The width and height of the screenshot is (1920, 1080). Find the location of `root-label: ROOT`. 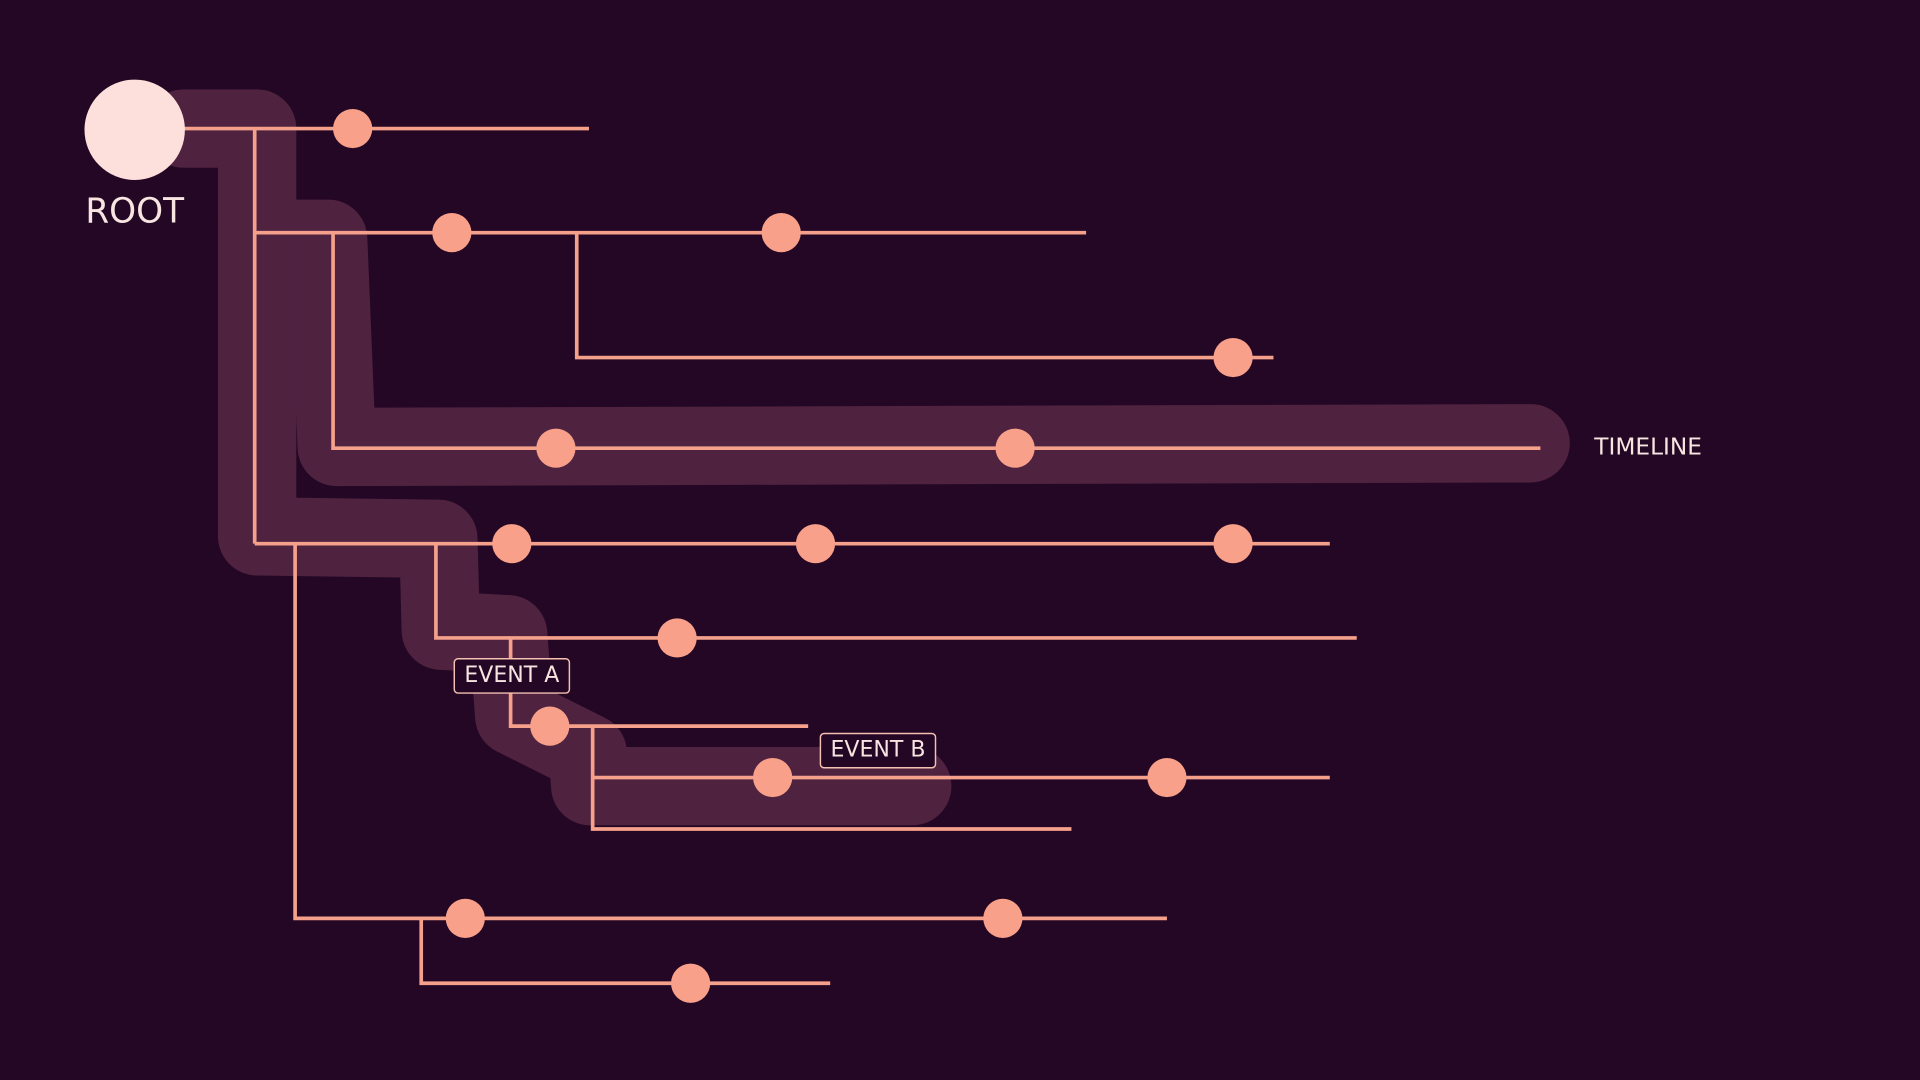

root-label: ROOT is located at coordinates (135, 212).